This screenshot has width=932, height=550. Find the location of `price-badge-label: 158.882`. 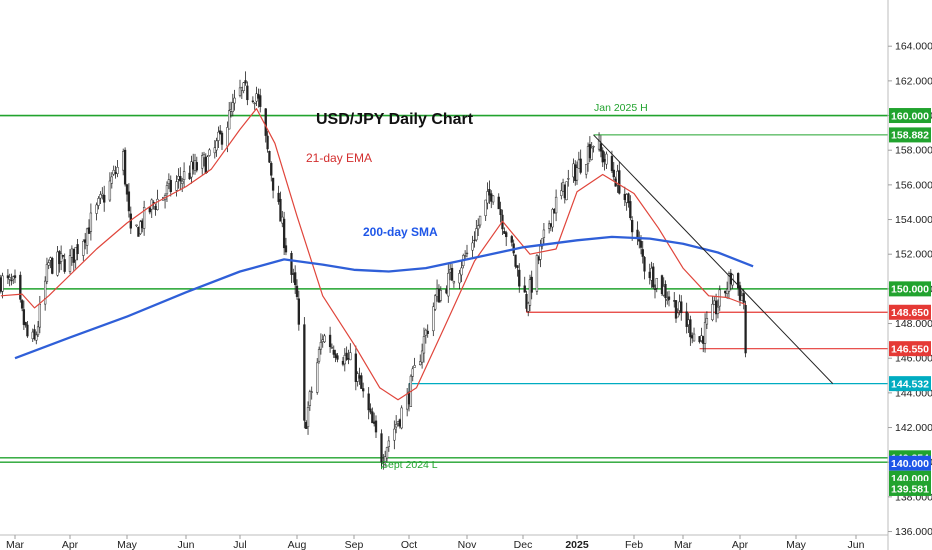

price-badge-label: 158.882 is located at coordinates (910, 136).